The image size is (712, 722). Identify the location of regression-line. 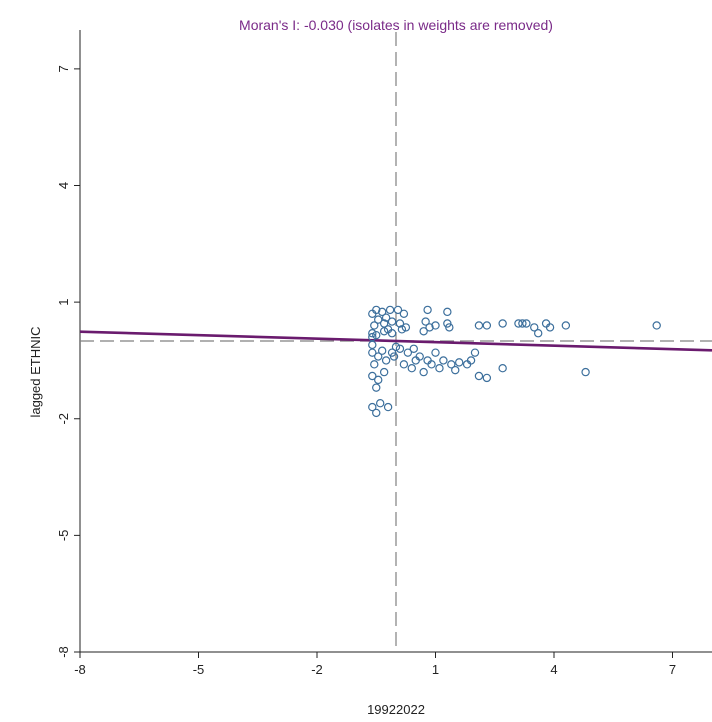
(395, 341).